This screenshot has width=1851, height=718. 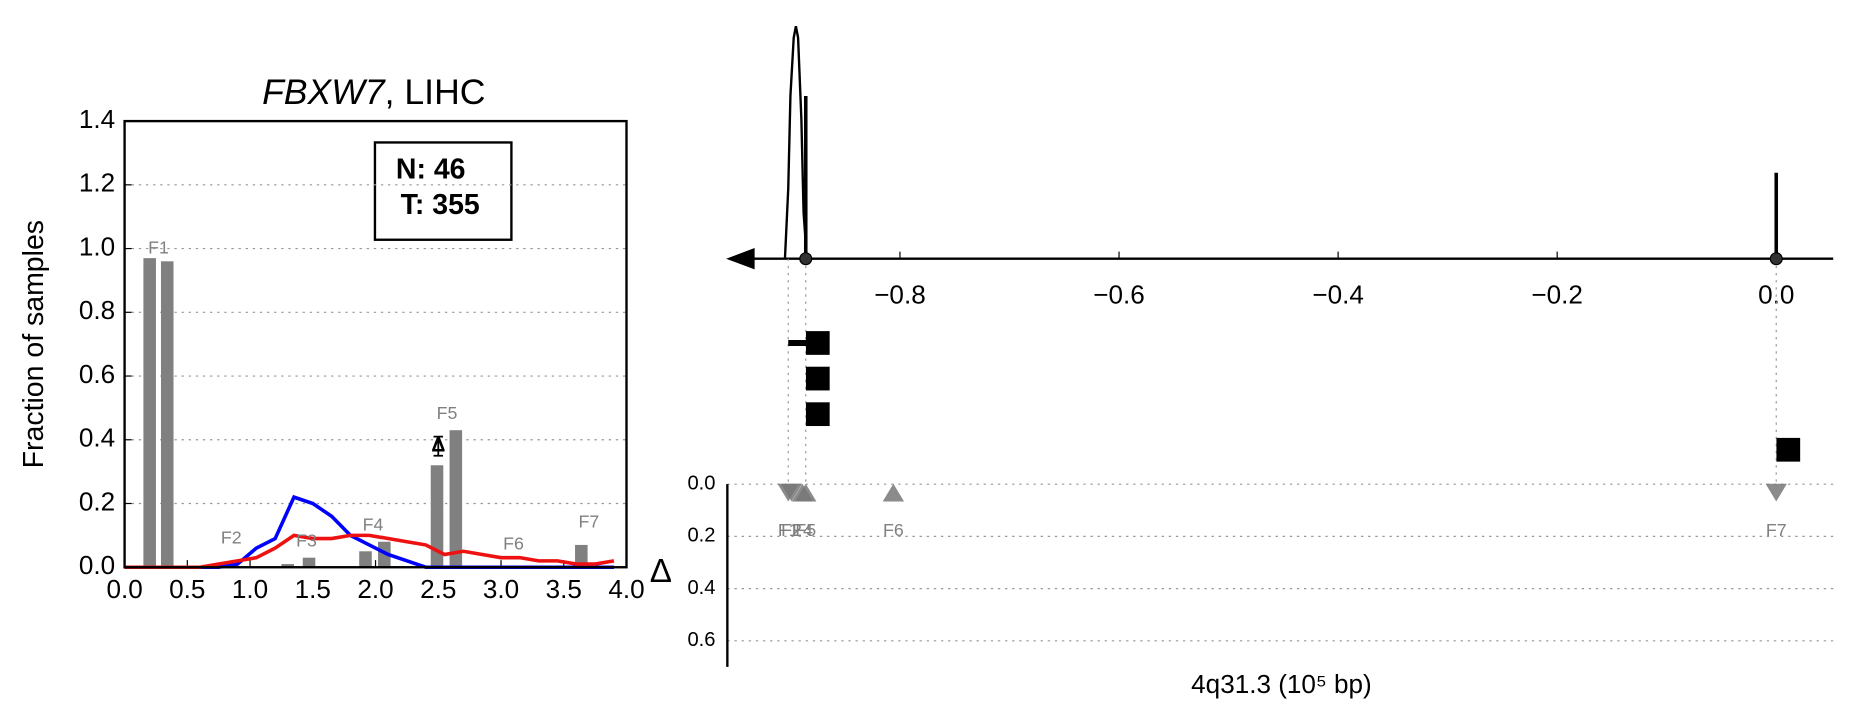 I want to click on y-tick-label: 1.0, so click(x=97, y=246).